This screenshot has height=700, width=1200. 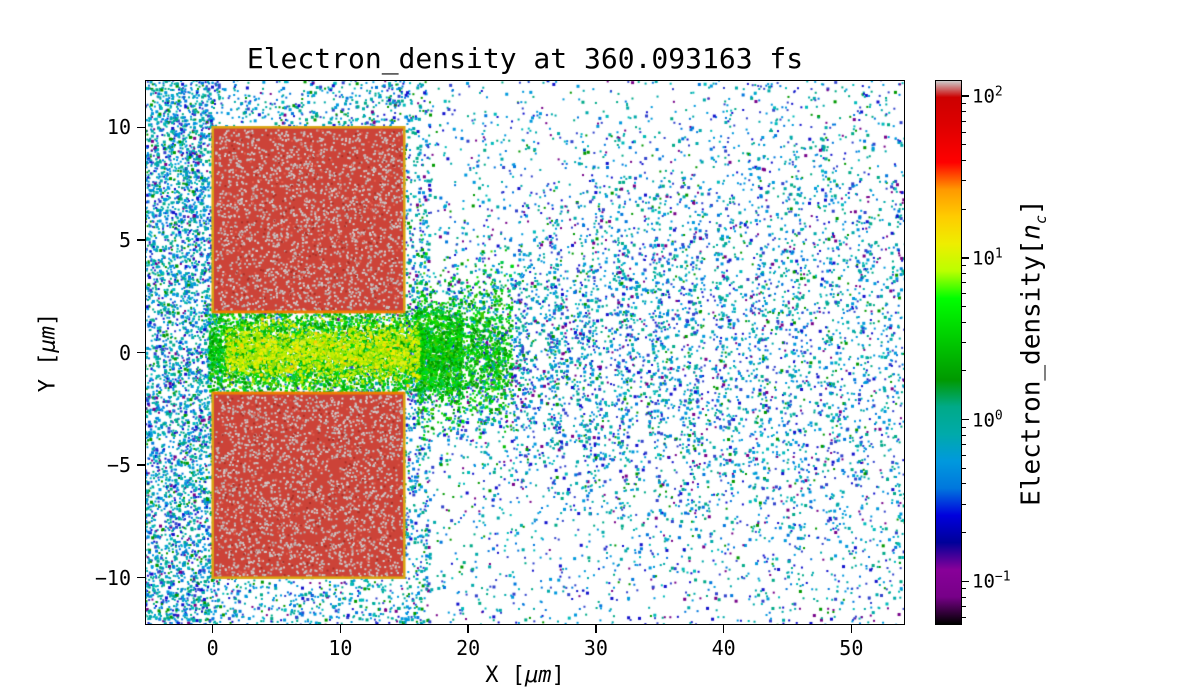 I want to click on y-axis-label-suffix: ], so click(x=48, y=319).